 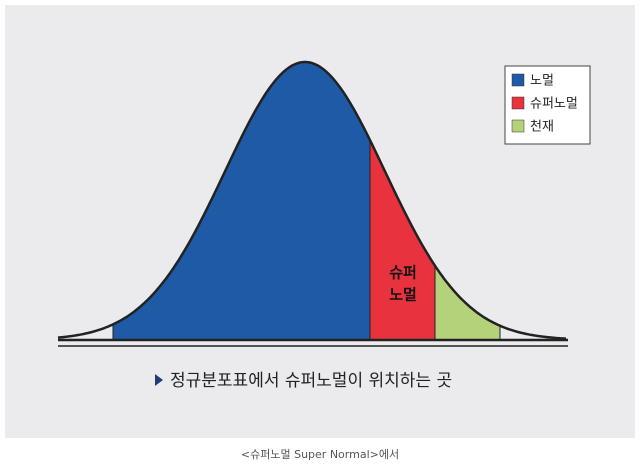 I want to click on source-caption: <슈퍼노멀 Super Normal>에서, so click(x=320, y=454).